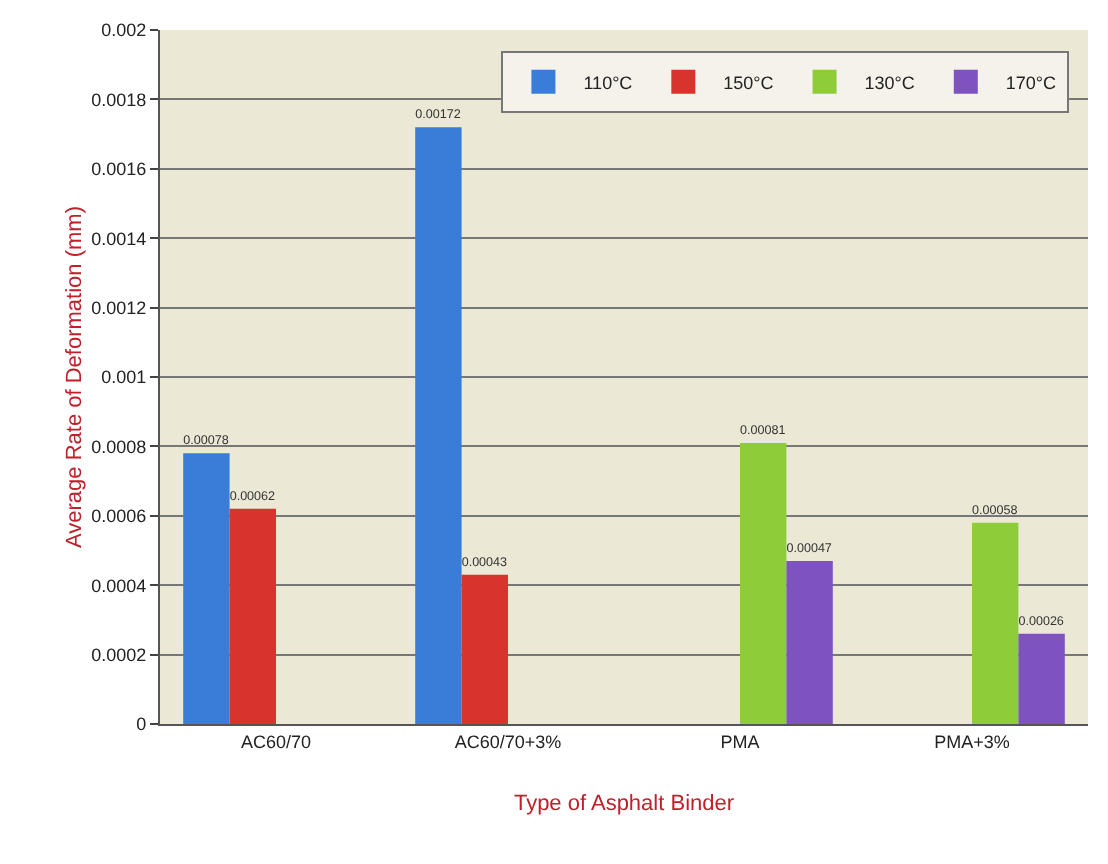 The image size is (1108, 864). Describe the element at coordinates (124, 377) in the screenshot. I see `y-tick-label: 0.001` at that location.